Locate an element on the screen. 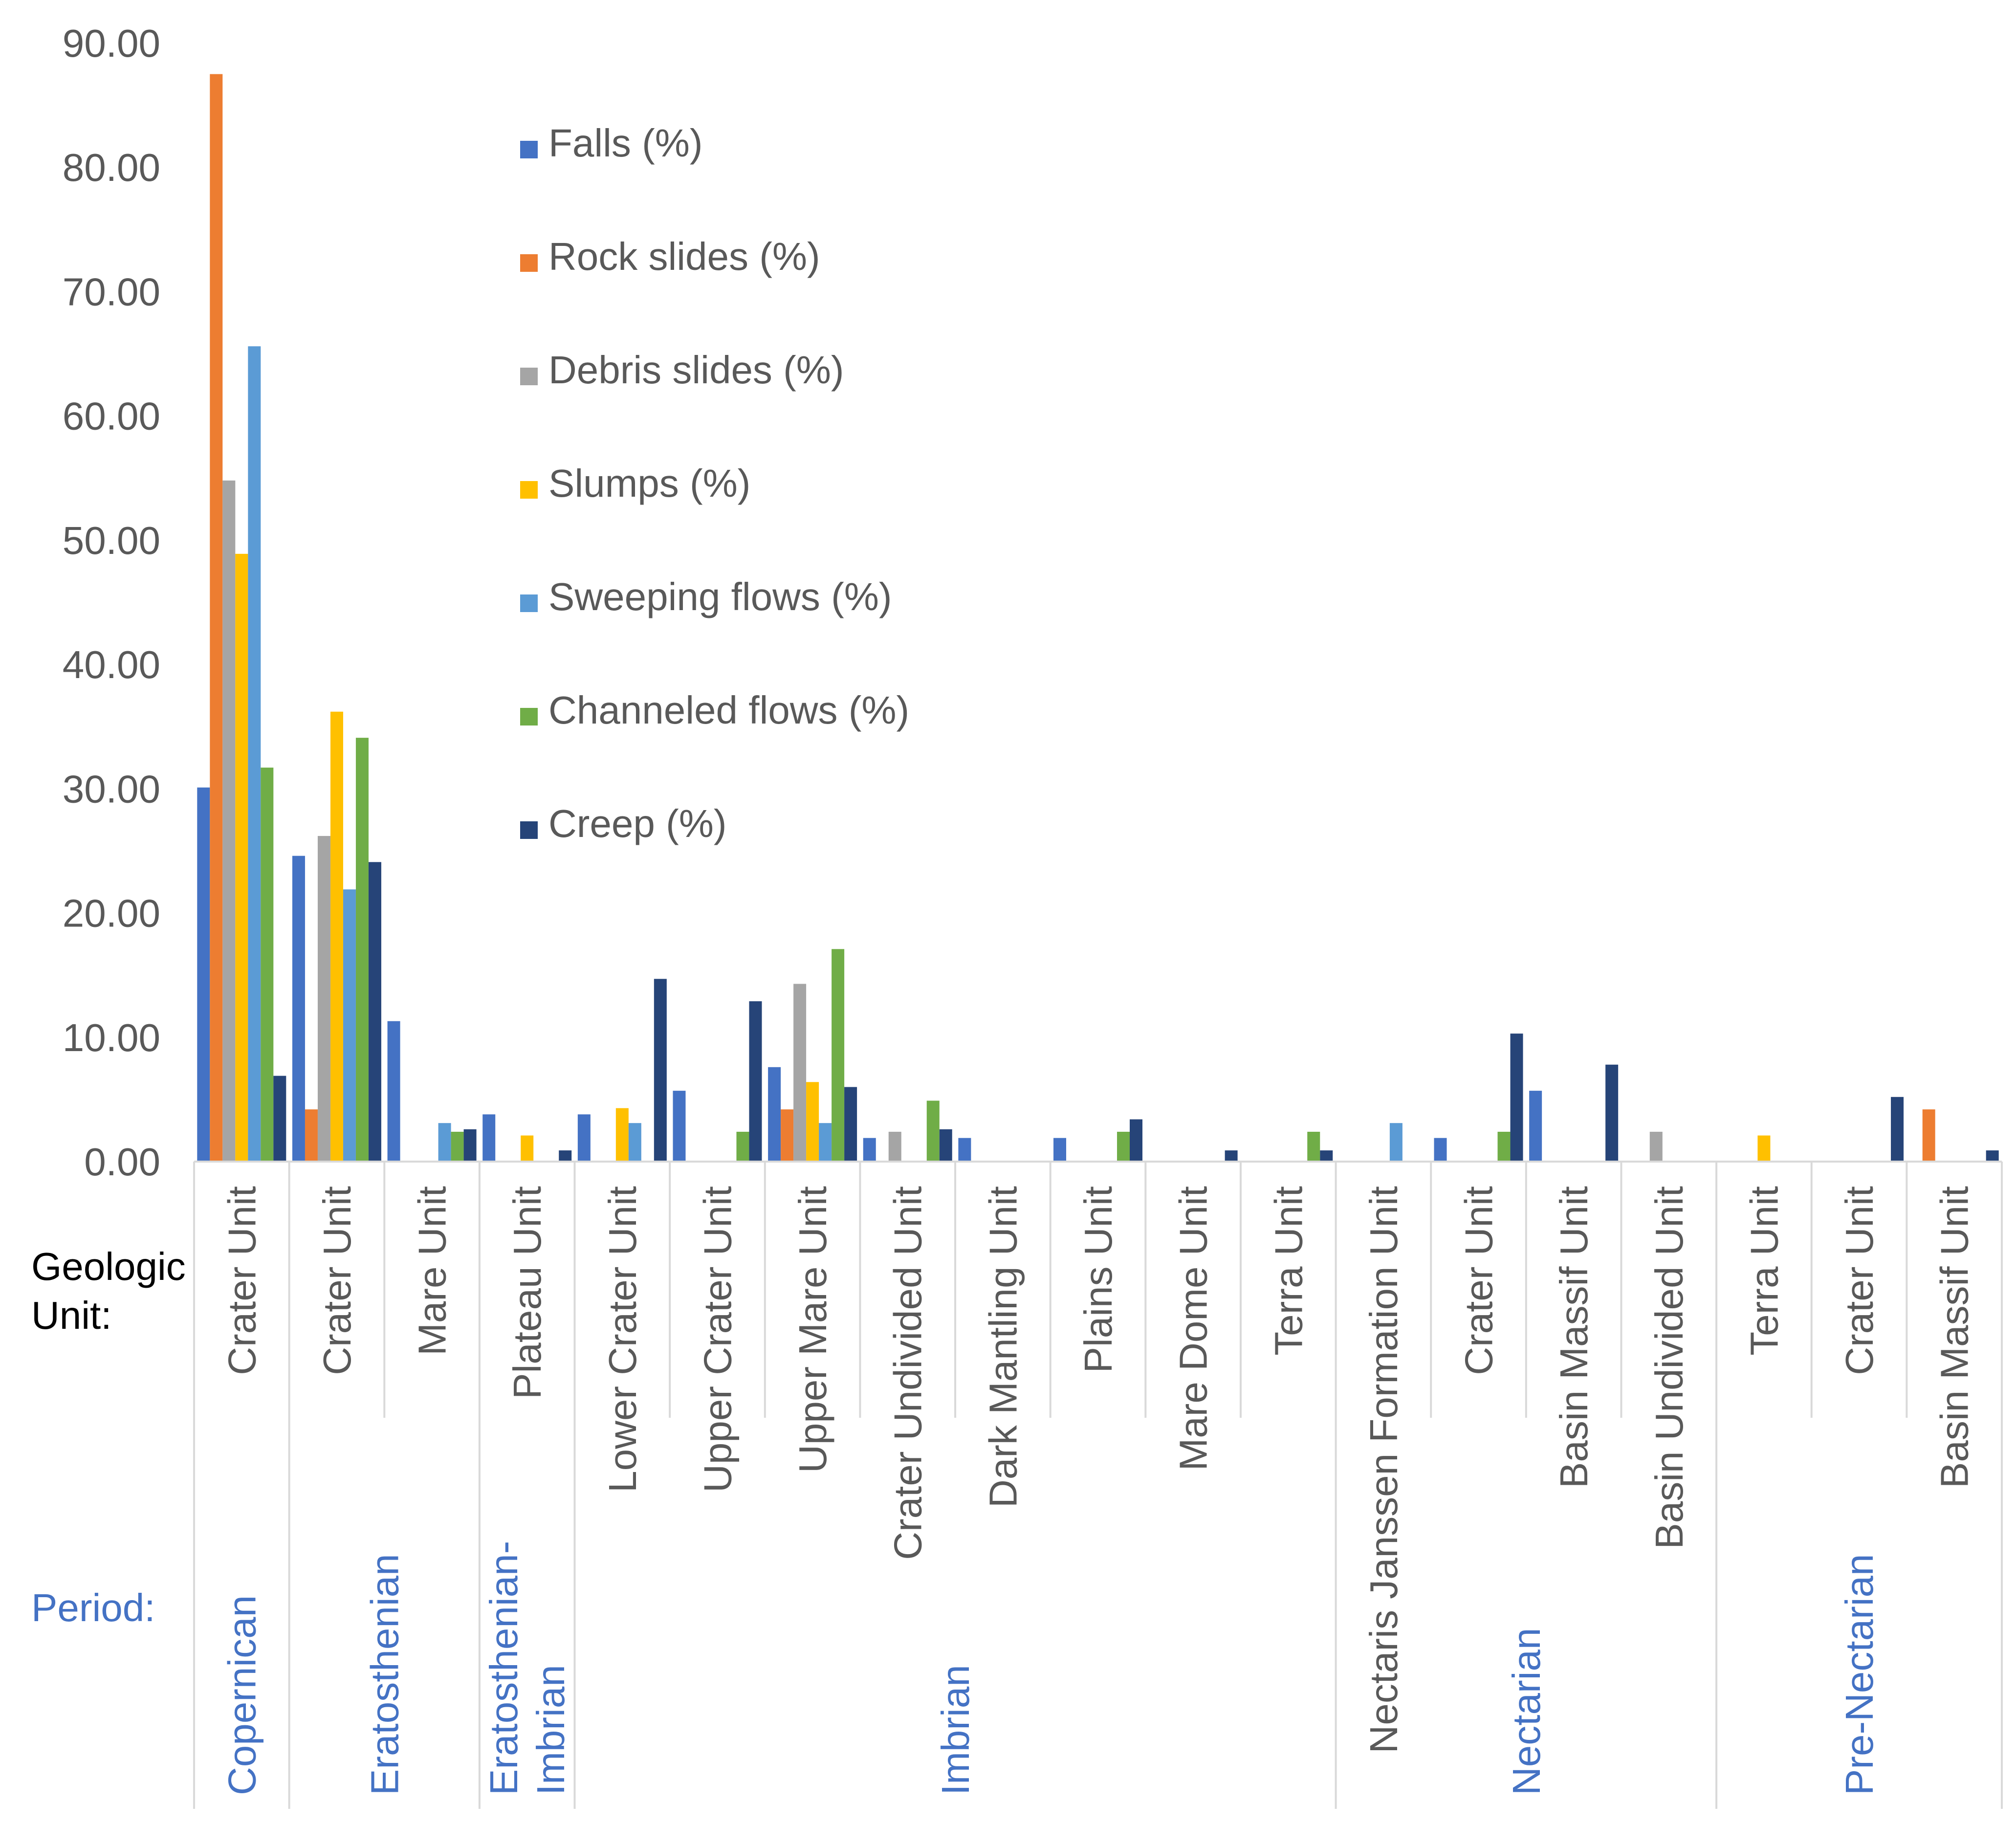 Image resolution: width=2016 pixels, height=1847 pixels. category-label: Plateau Unit is located at coordinates (527, 1292).